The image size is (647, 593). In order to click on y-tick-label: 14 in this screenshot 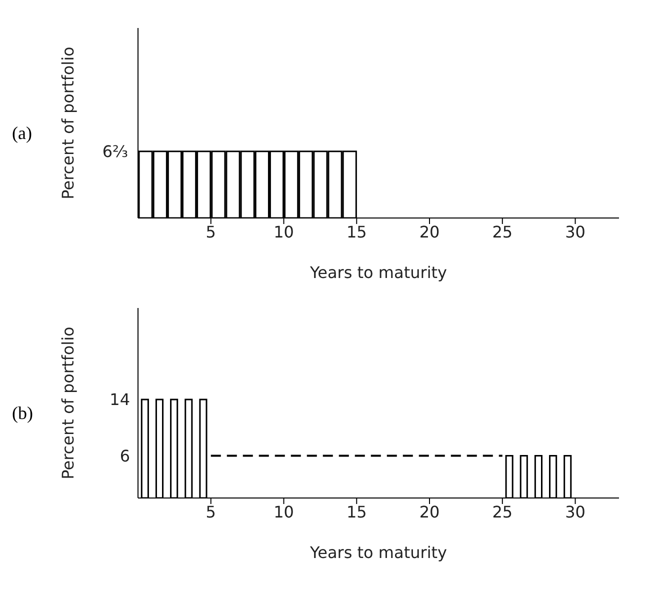, I will do `click(120, 400)`.